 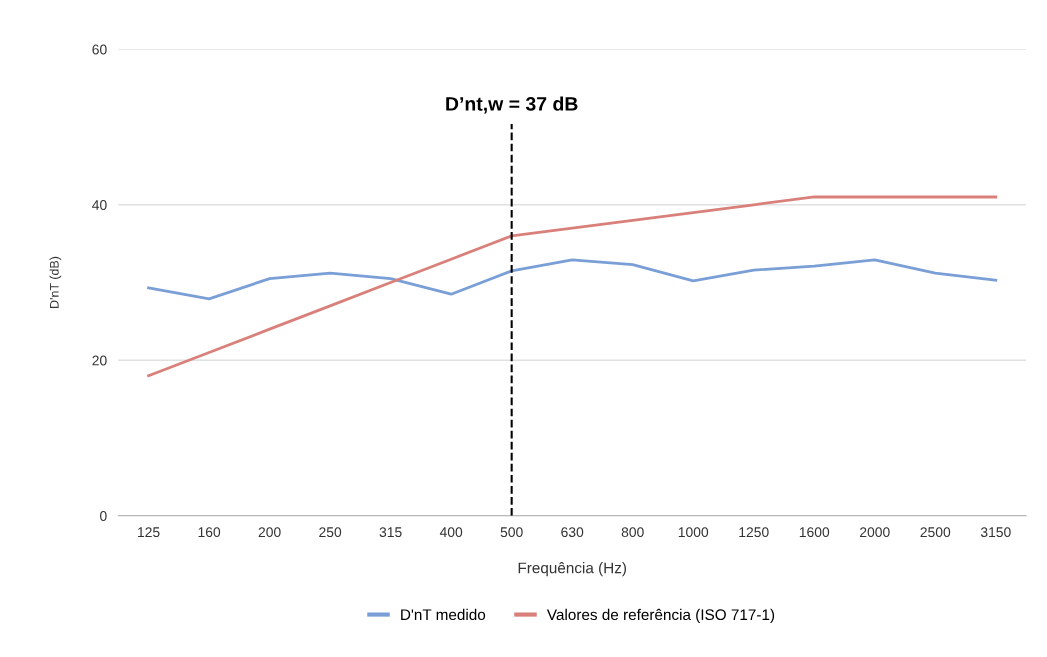 What do you see at coordinates (693, 532) in the screenshot?
I see `x-tick-label: 1000` at bounding box center [693, 532].